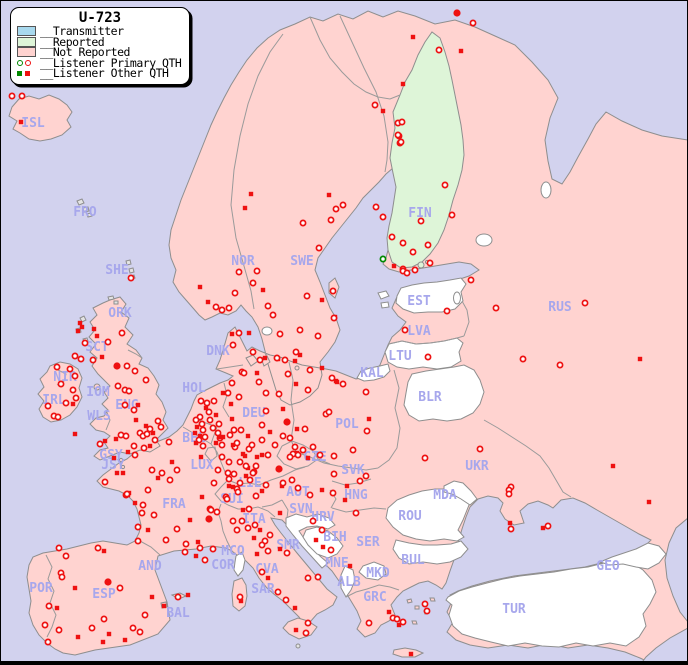 The width and height of the screenshot is (688, 665). Describe the element at coordinates (113, 465) in the screenshot. I see `country-label-jsy: JSY` at that location.